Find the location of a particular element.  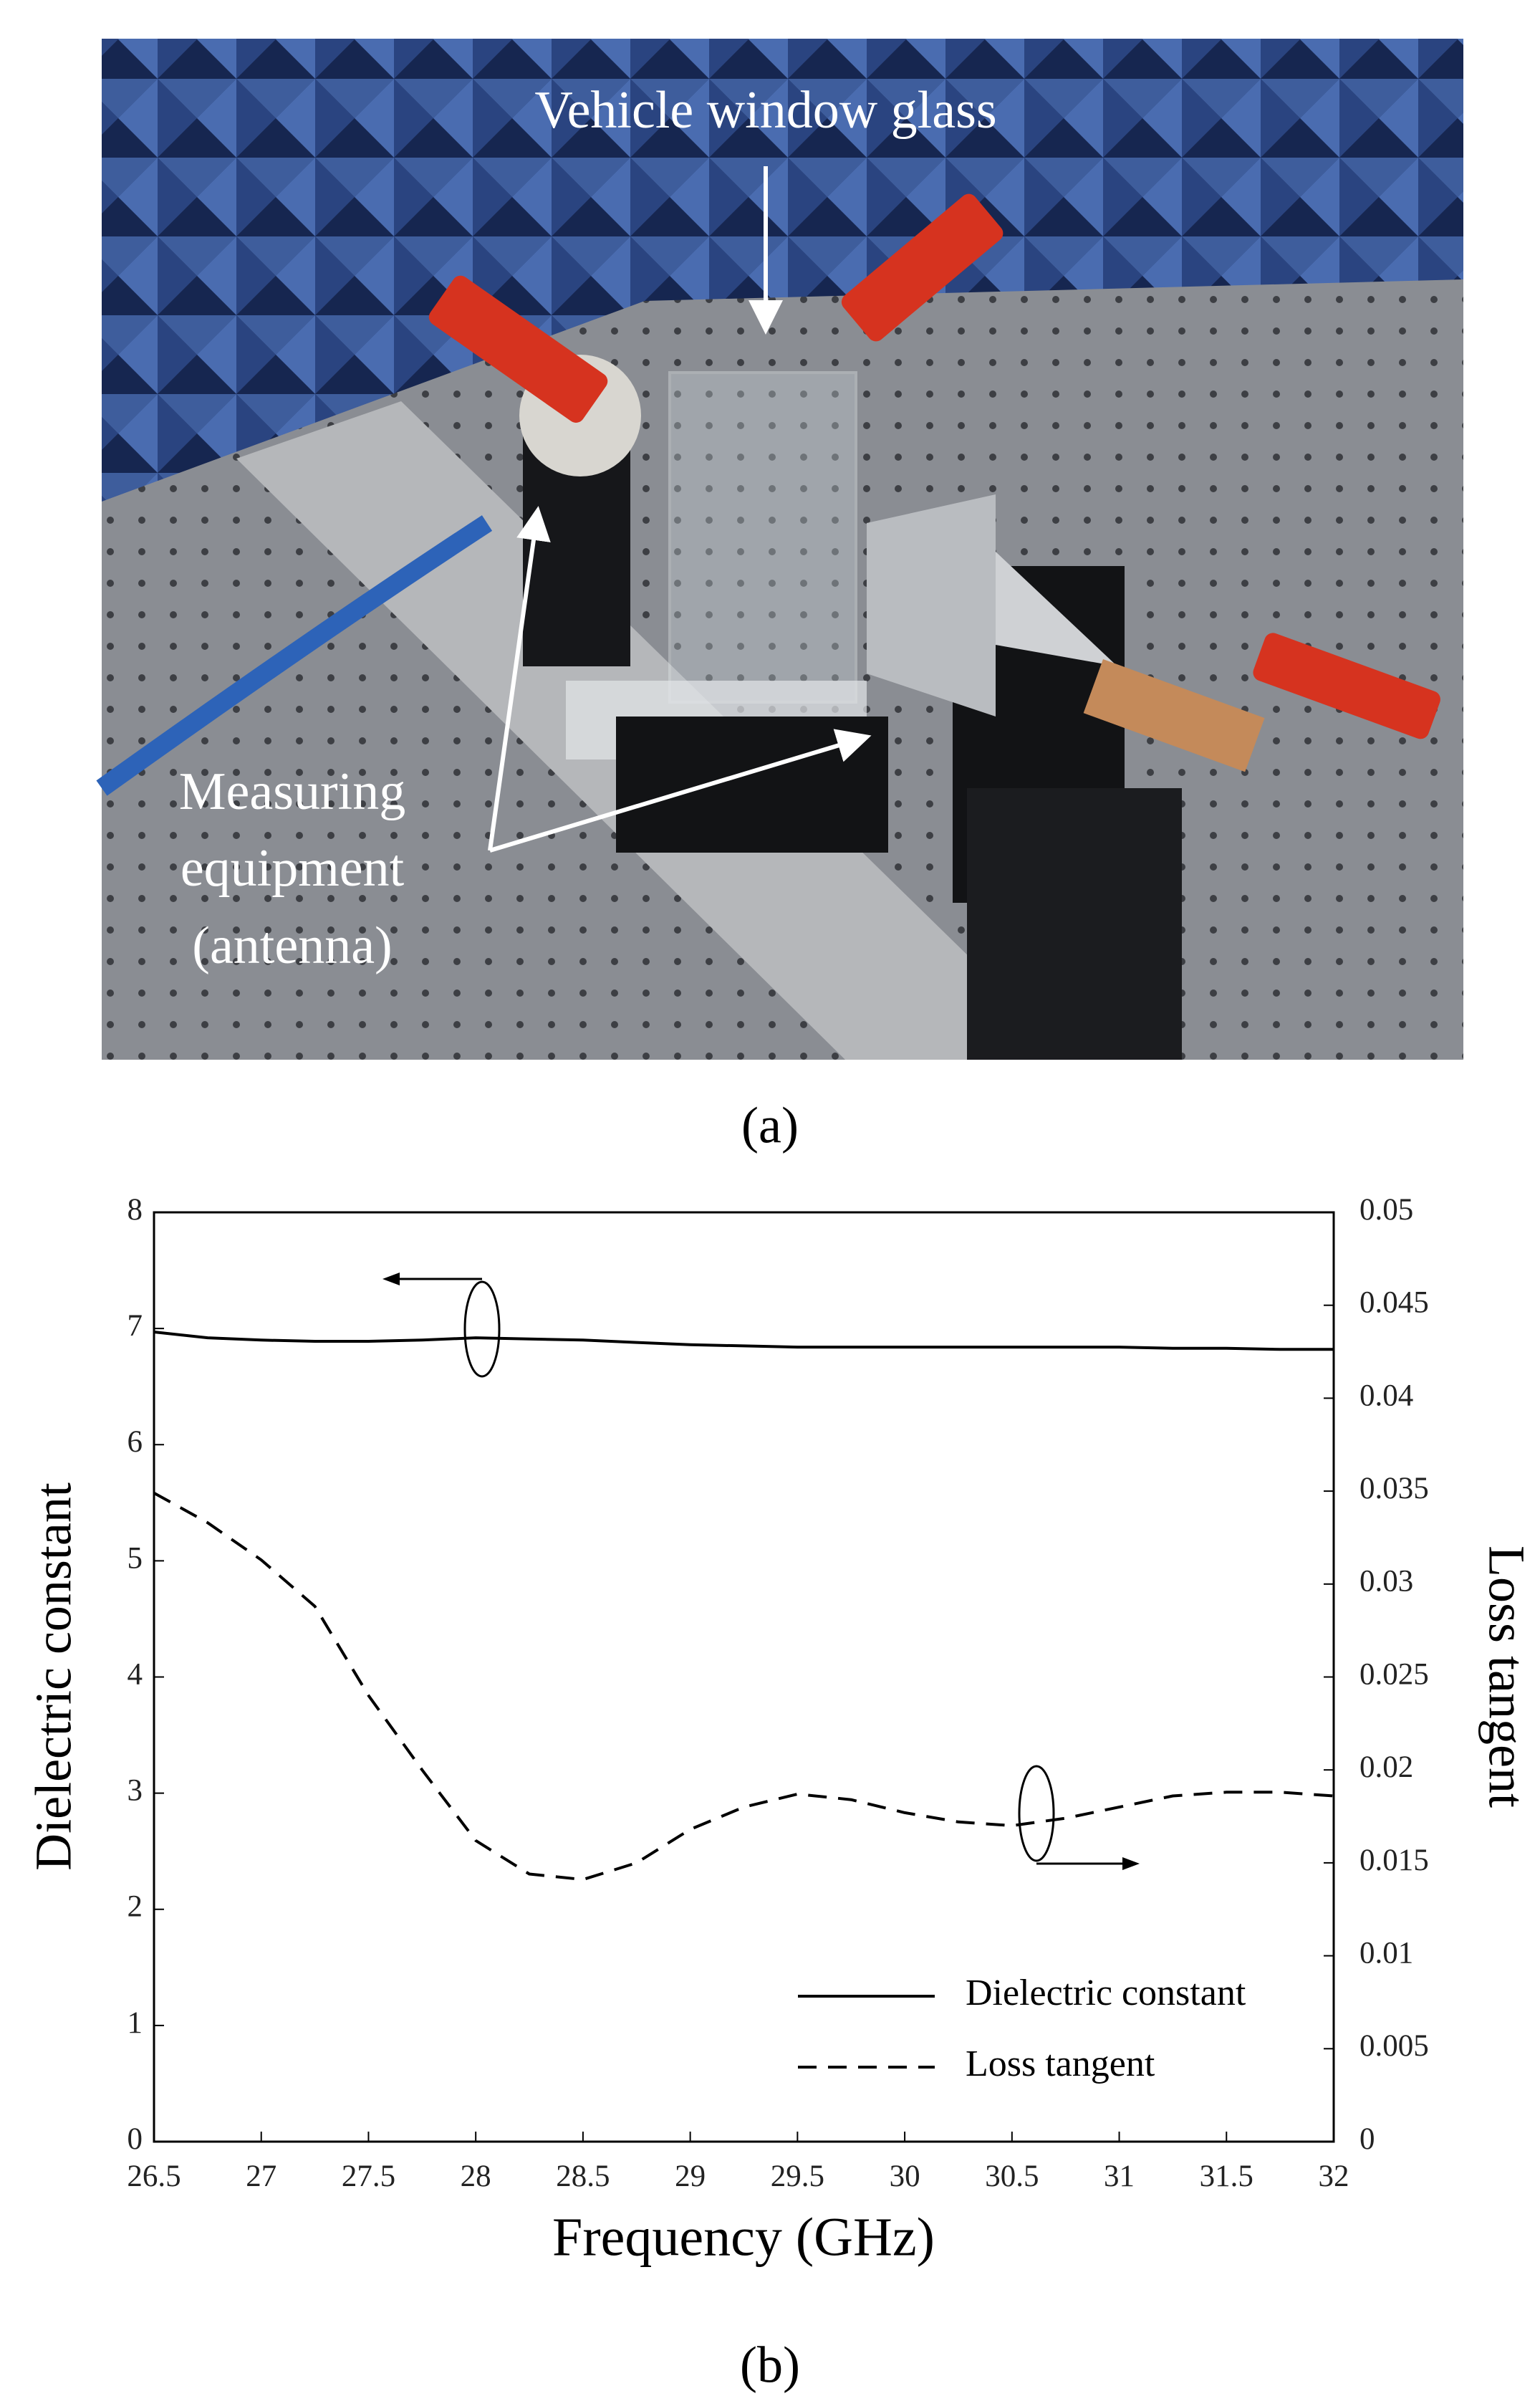

y-tick-label: 6 is located at coordinates (135, 1442).